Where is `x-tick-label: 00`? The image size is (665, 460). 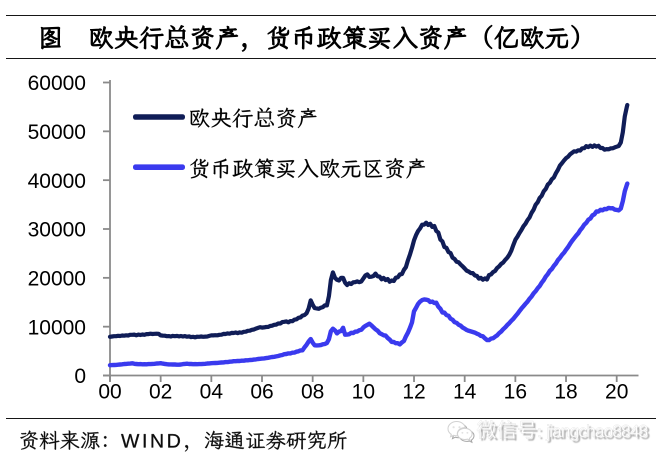
x-tick-label: 00 is located at coordinates (109, 392).